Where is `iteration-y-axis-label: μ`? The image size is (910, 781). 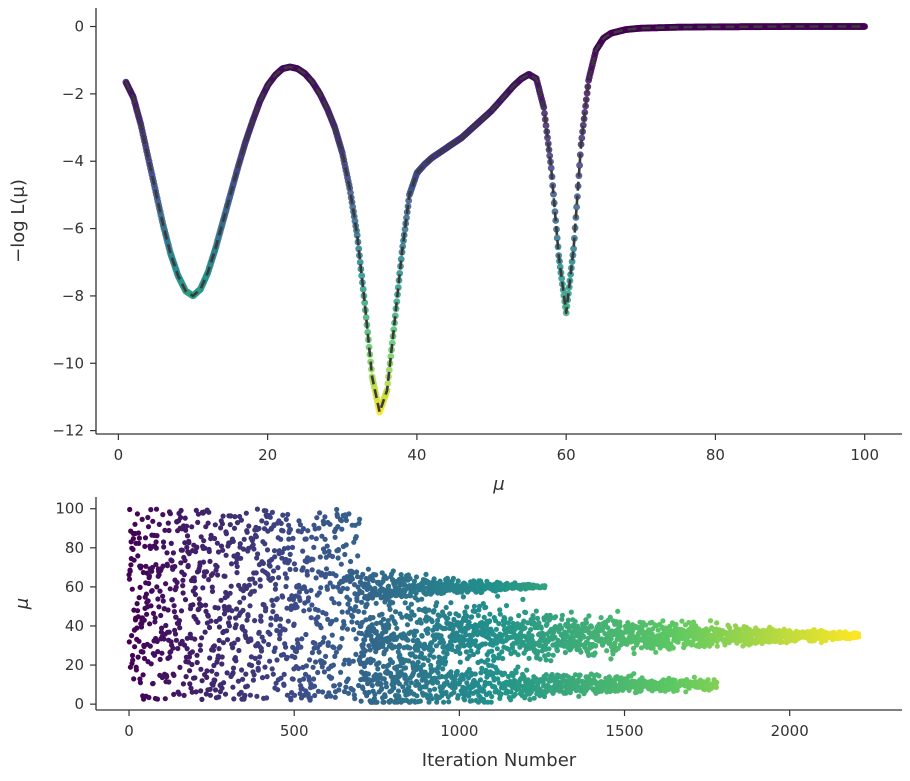
iteration-y-axis-label: μ is located at coordinates (22, 604).